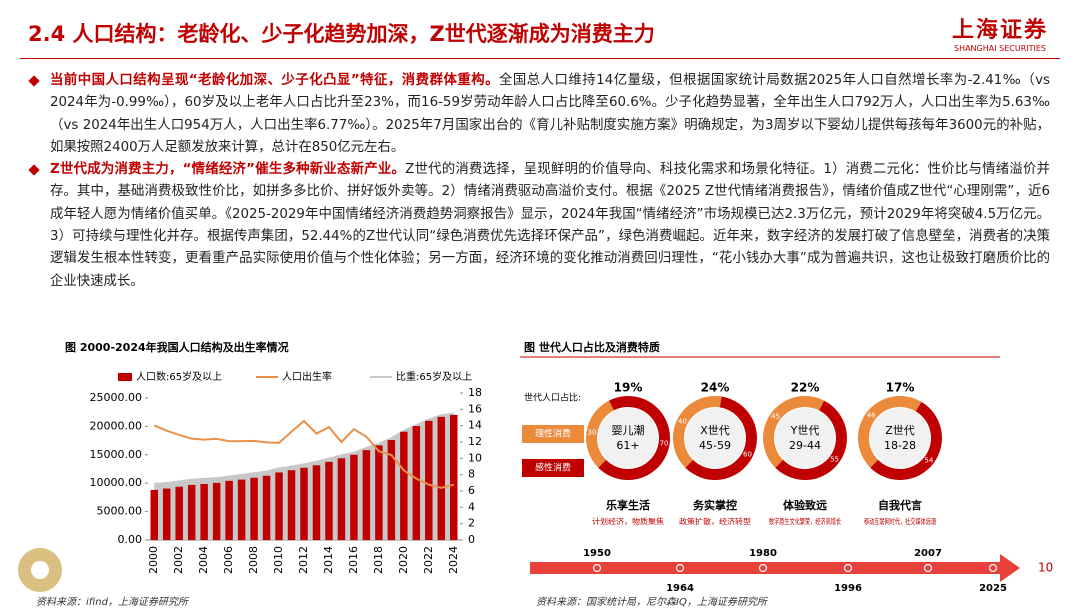 This screenshot has width=1080, height=608. Describe the element at coordinates (130, 539) in the screenshot. I see `y-tick-label: 0.00` at that location.